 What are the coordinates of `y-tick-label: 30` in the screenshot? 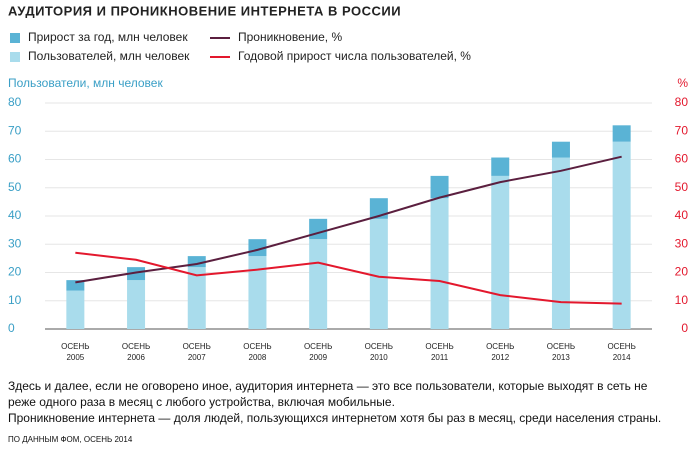 It's located at (15, 243).